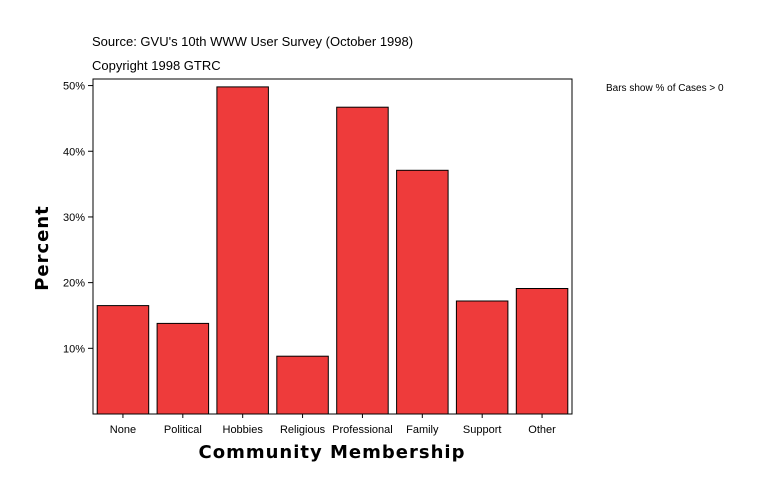 The width and height of the screenshot is (760, 498). I want to click on x-tick-label: Professional, so click(362, 430).